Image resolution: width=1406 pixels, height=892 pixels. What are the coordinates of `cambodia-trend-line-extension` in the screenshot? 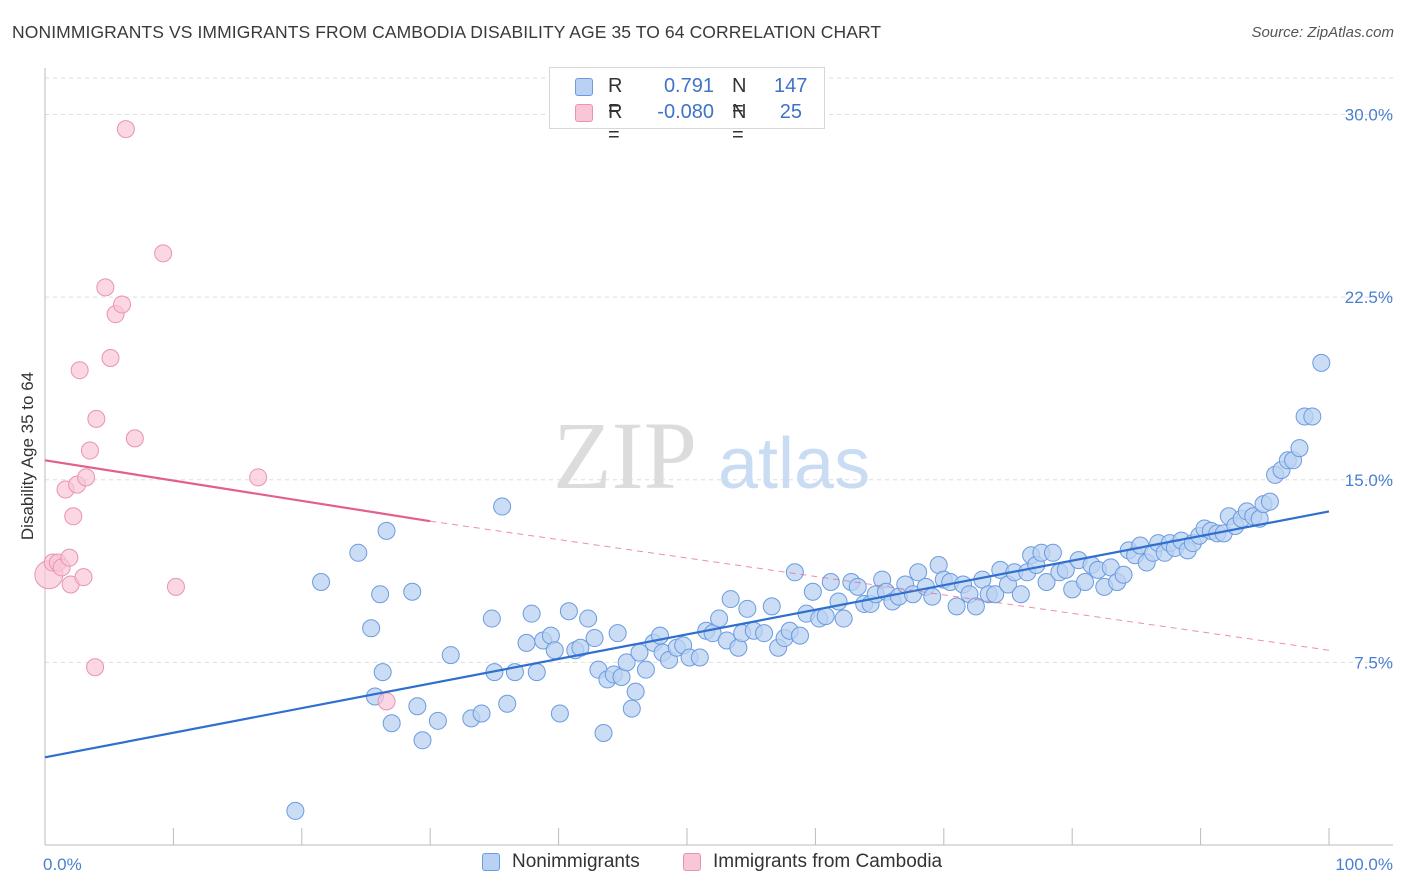 It's located at (880, 585).